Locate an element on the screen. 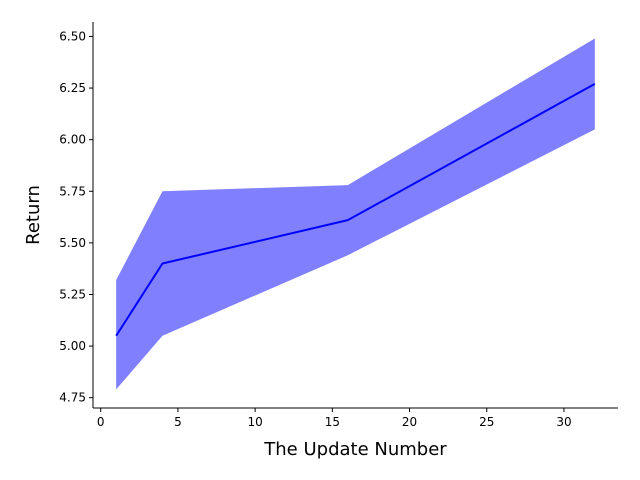 This screenshot has width=640, height=480. y-tick-label: 6.00 is located at coordinates (72, 140).